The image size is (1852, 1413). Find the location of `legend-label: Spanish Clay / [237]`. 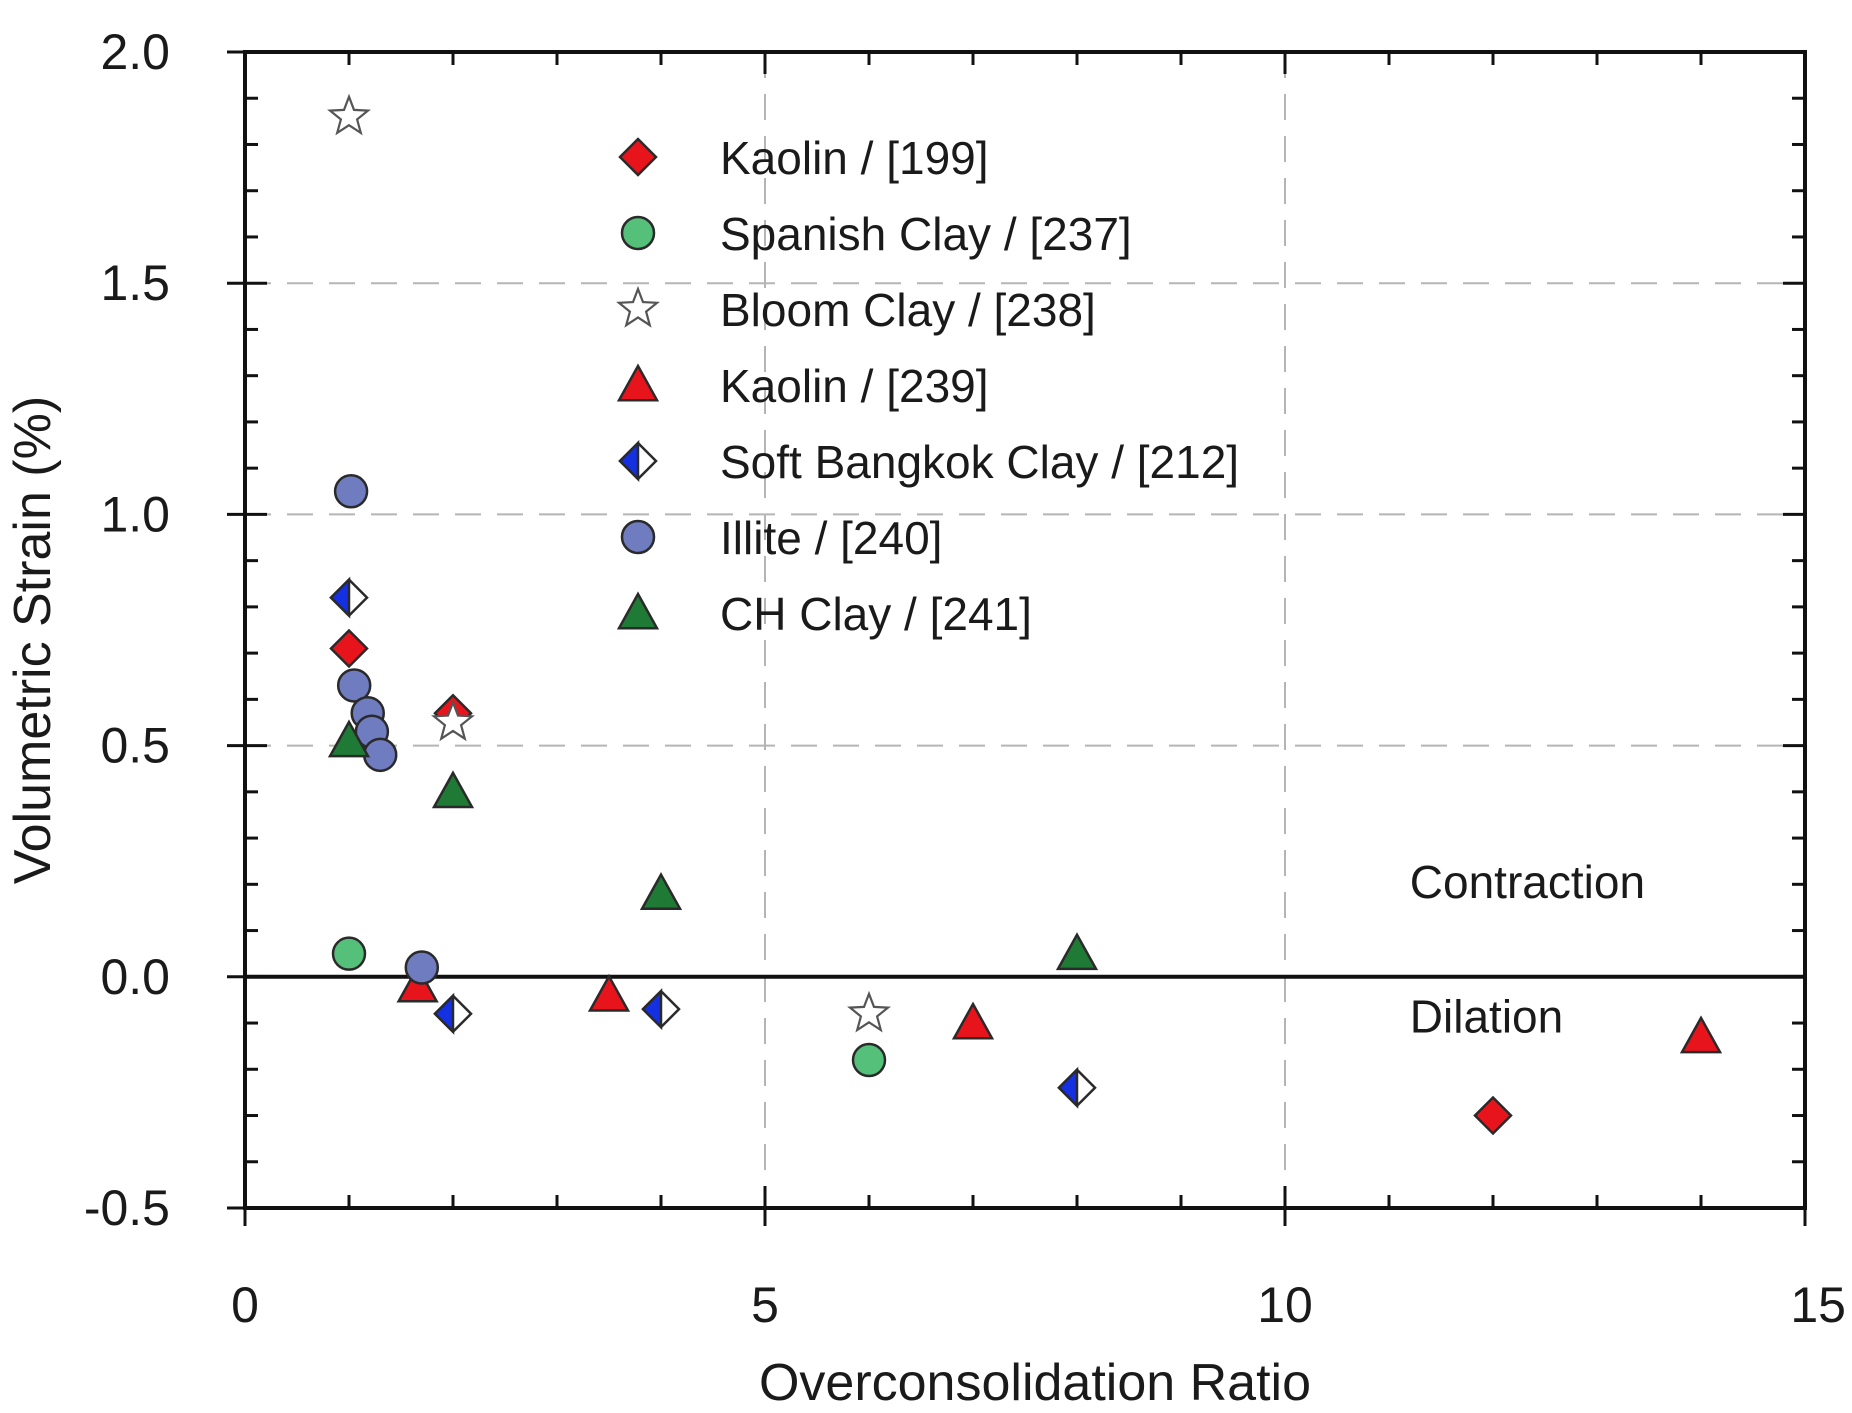

legend-label: Spanish Clay / [237] is located at coordinates (926, 234).